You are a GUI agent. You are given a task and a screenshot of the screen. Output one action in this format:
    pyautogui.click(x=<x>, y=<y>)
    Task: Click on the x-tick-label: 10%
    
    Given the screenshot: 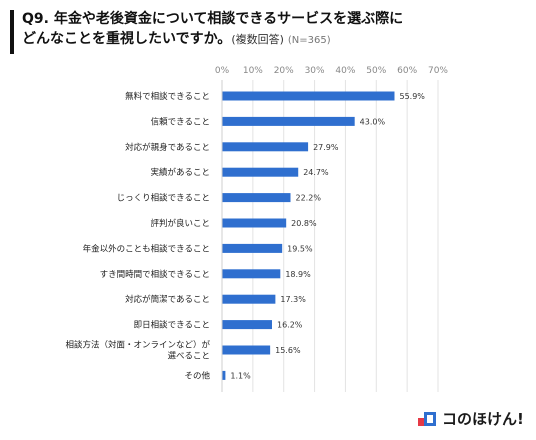 What is the action you would take?
    pyautogui.click(x=253, y=71)
    